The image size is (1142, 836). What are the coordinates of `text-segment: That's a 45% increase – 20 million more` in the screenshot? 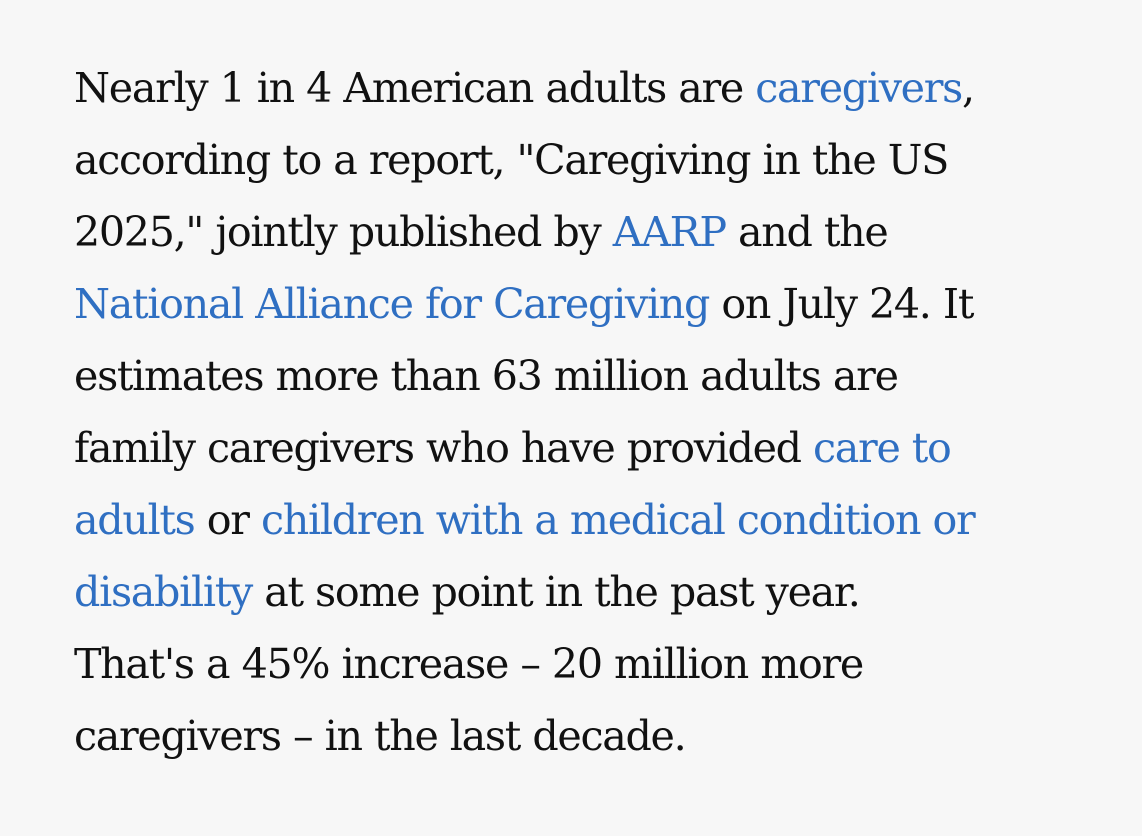 It's located at (469, 664).